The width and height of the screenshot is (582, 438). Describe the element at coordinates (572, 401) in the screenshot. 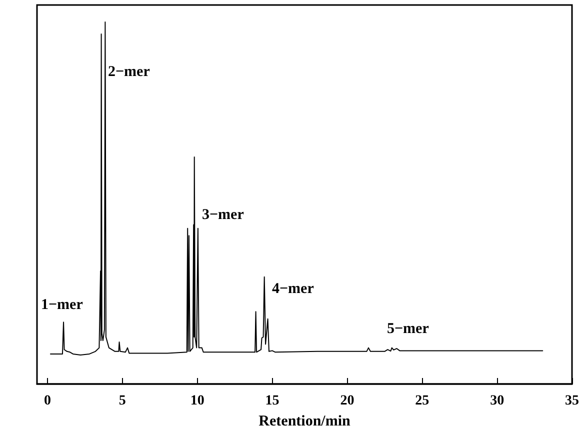

I see `x-tick-label: 35` at that location.